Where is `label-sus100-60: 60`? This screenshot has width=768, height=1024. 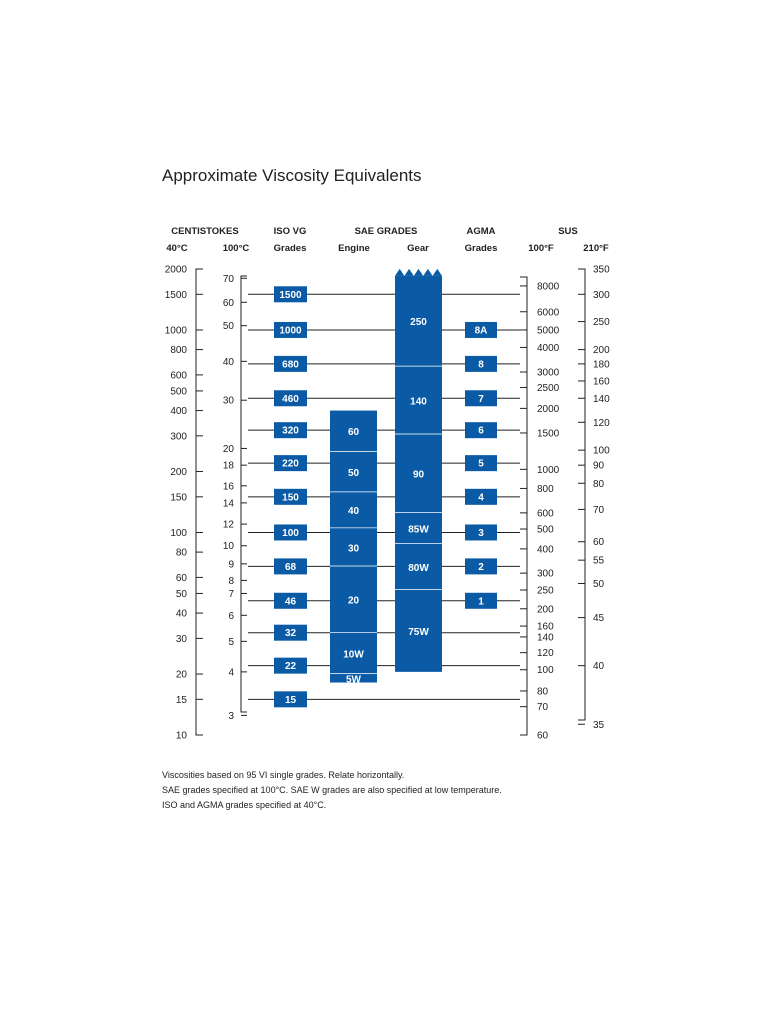 label-sus100-60: 60 is located at coordinates (543, 736).